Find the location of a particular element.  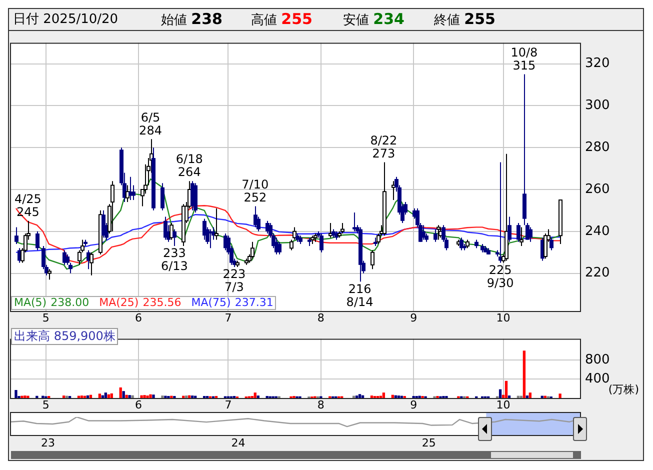

y-tick-label: 800 is located at coordinates (597, 360).